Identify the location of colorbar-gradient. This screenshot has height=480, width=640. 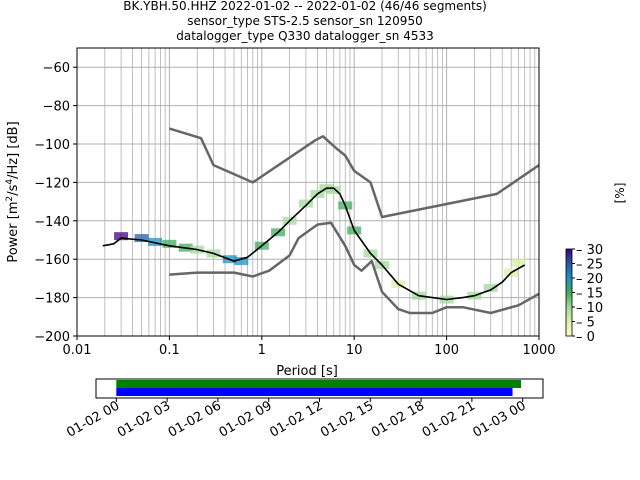
(569, 292).